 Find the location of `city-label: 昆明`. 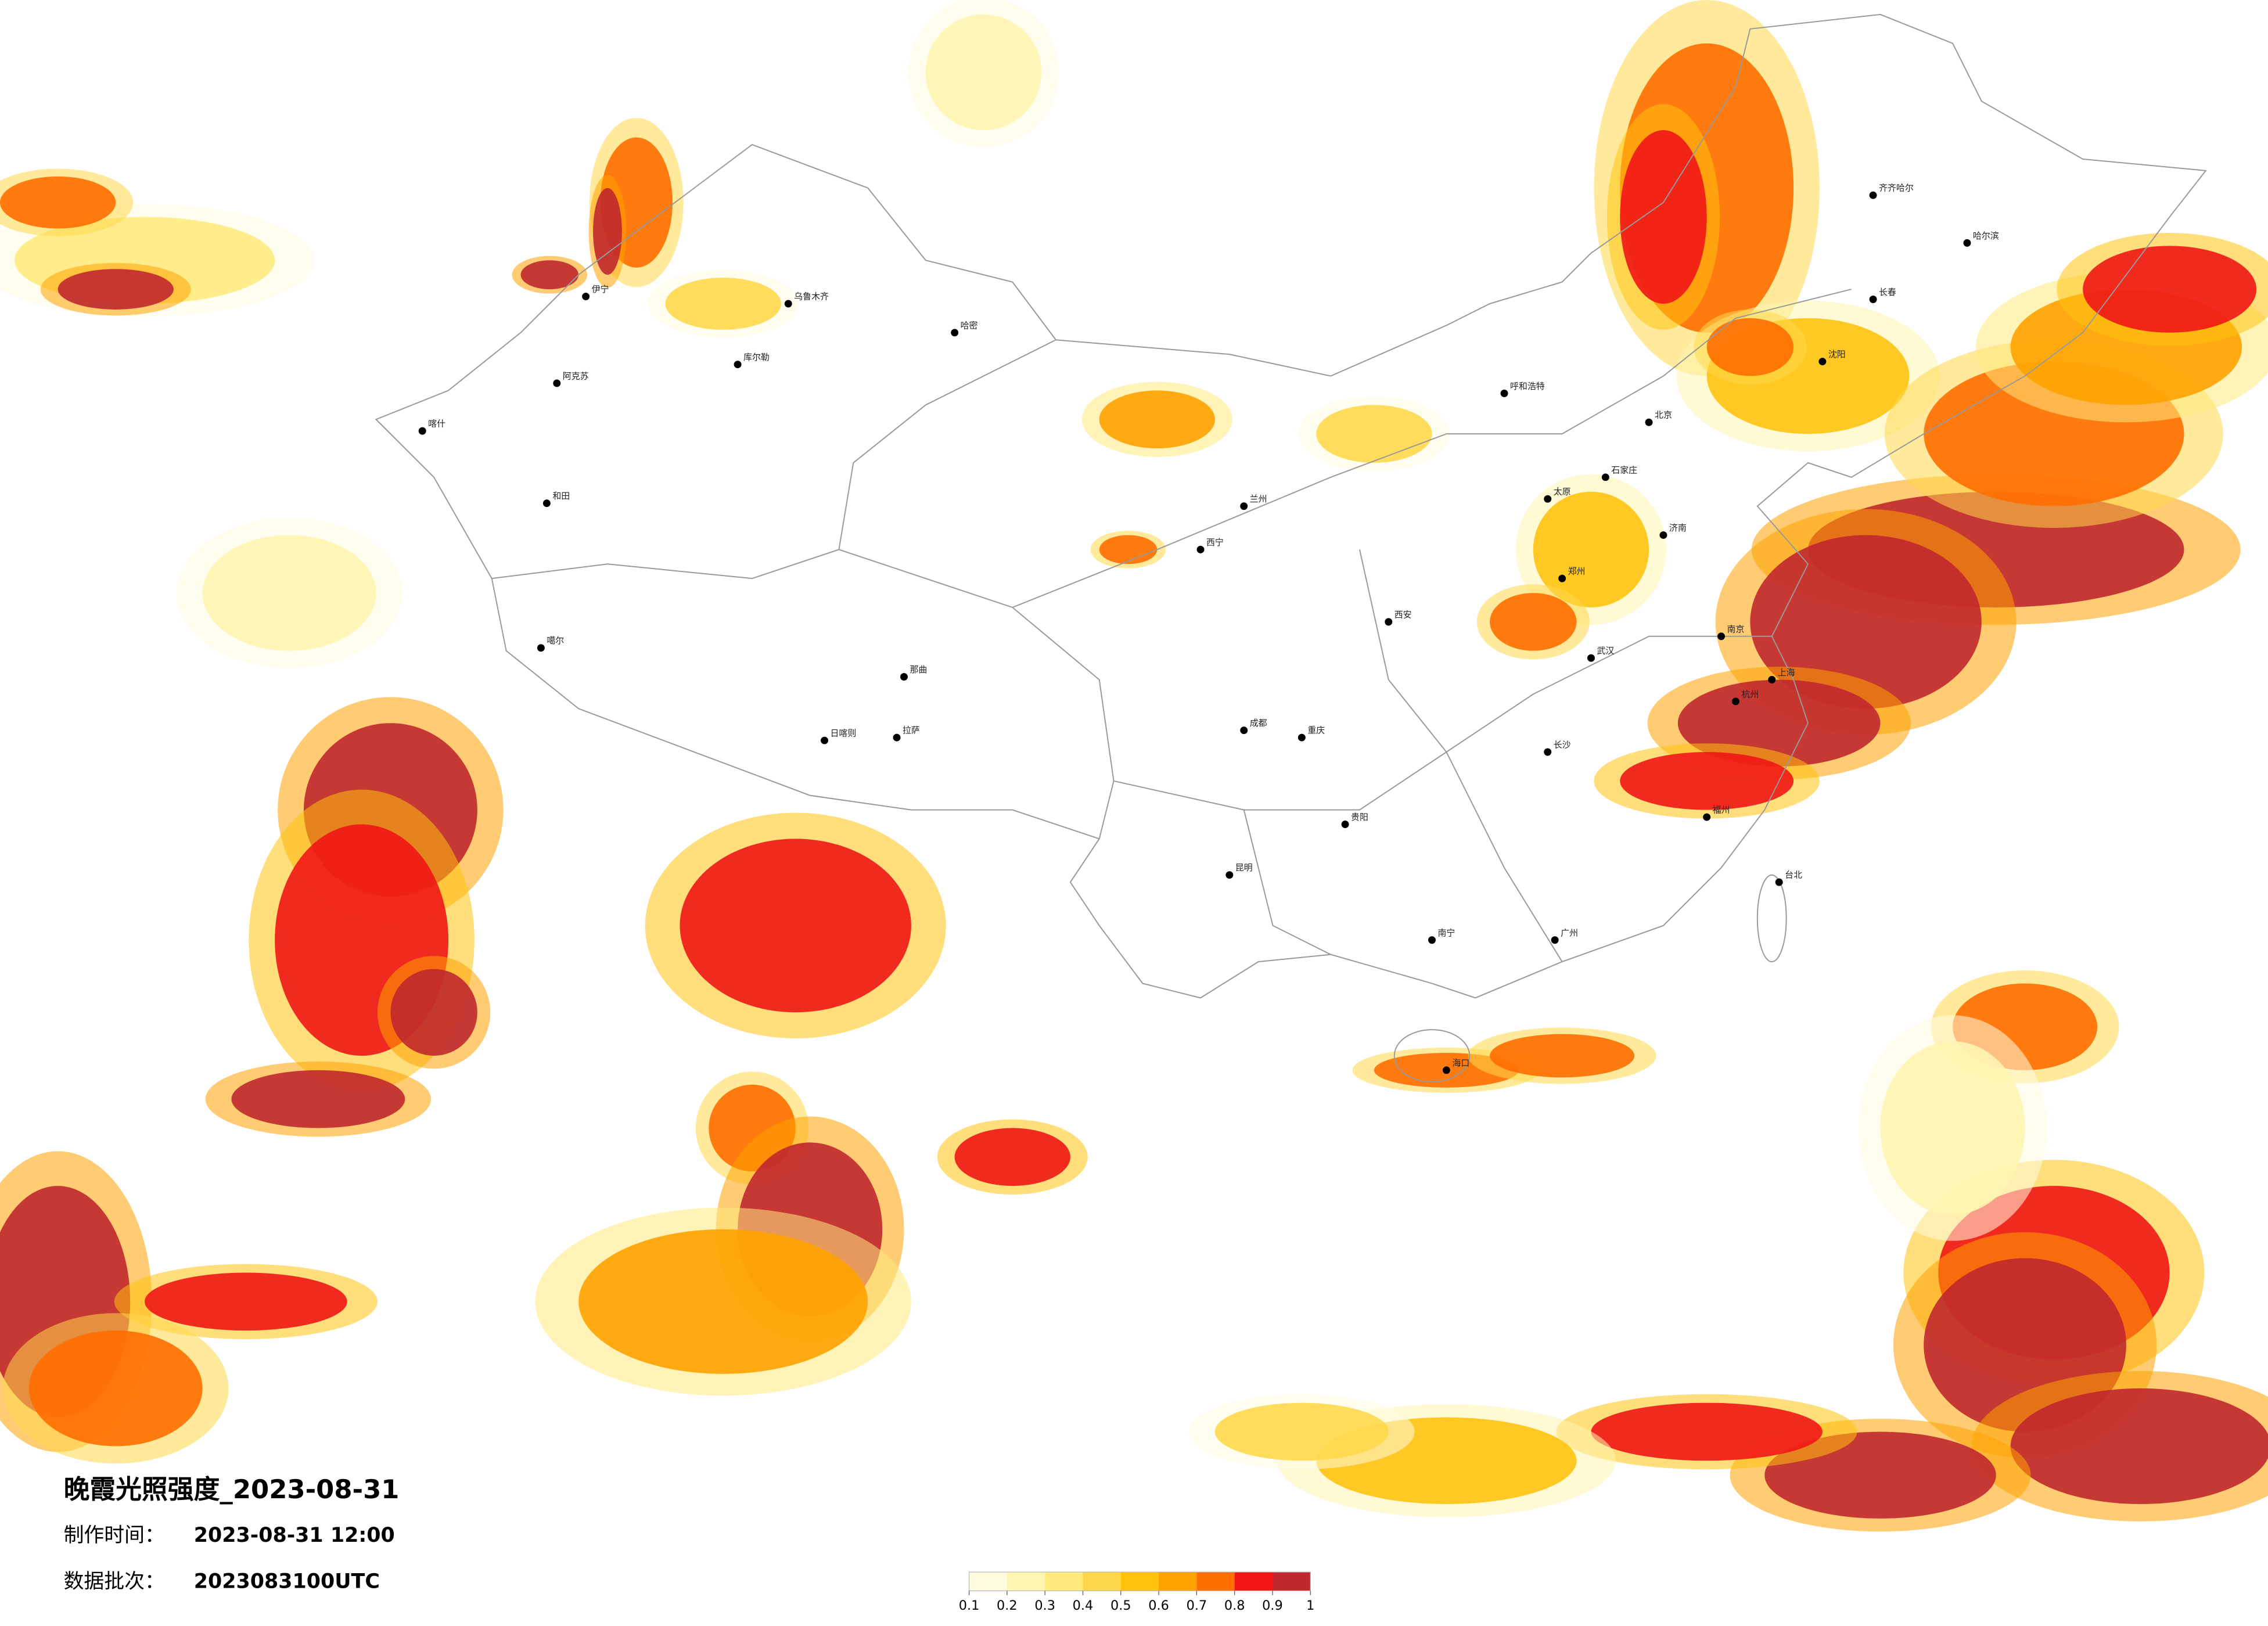

city-label: 昆明 is located at coordinates (1244, 867).